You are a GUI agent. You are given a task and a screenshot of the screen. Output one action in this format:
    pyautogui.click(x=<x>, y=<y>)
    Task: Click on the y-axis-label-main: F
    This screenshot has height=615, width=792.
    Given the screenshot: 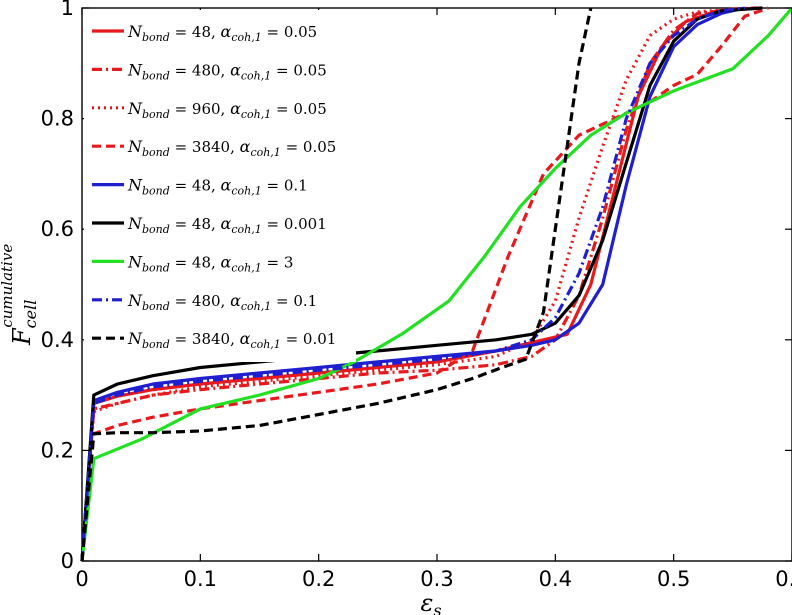 What is the action you would take?
    pyautogui.click(x=22, y=336)
    